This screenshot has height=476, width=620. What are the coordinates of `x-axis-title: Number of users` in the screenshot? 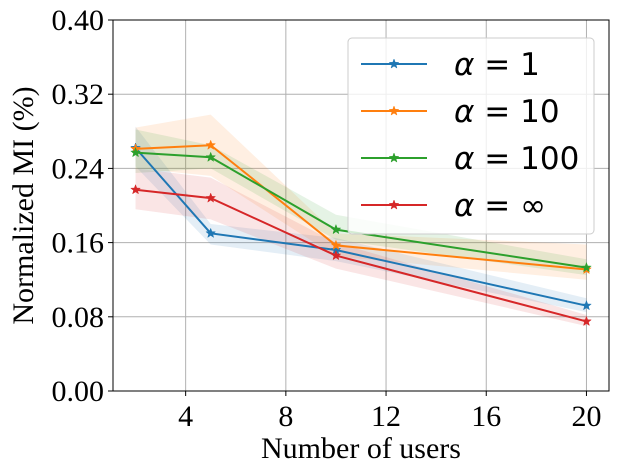 It's located at (361, 448).